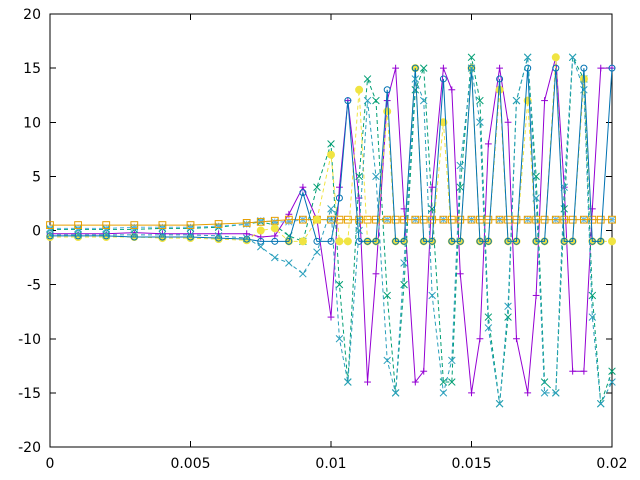 This screenshot has height=480, width=640. I want to click on x-tick-label: 0.005, so click(190, 464).